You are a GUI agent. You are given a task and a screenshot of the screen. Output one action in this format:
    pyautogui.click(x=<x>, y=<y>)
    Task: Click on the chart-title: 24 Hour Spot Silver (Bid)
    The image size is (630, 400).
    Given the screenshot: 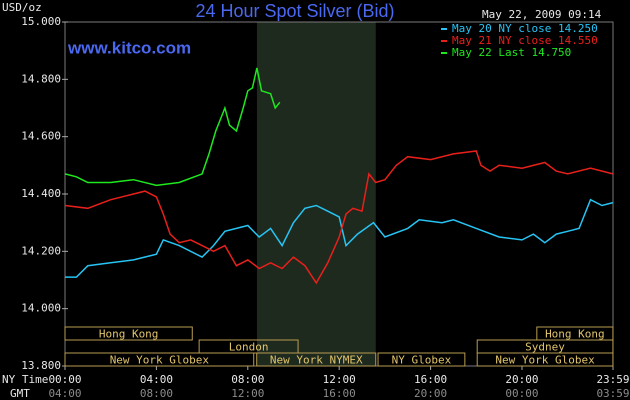 What is the action you would take?
    pyautogui.click(x=294, y=11)
    